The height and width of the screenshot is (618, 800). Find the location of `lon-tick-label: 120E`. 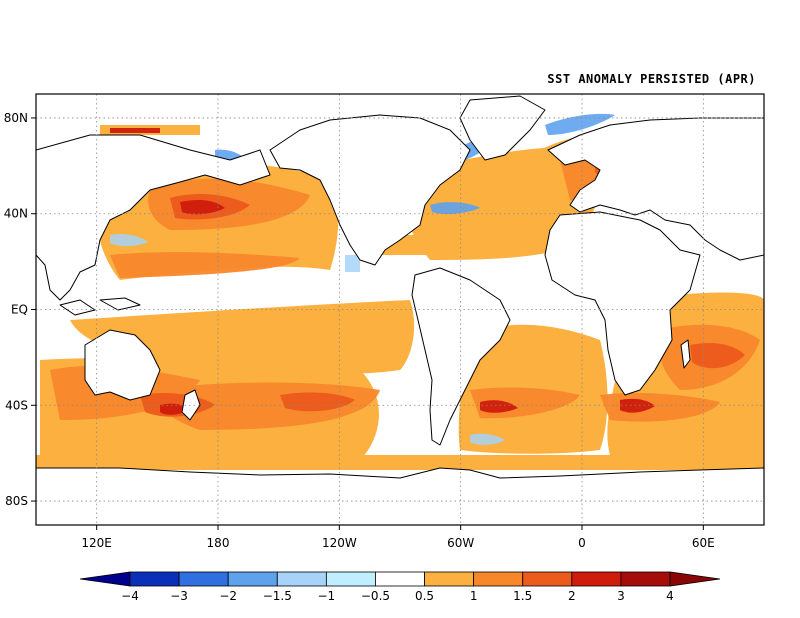

lon-tick-label: 120E is located at coordinates (96, 543).